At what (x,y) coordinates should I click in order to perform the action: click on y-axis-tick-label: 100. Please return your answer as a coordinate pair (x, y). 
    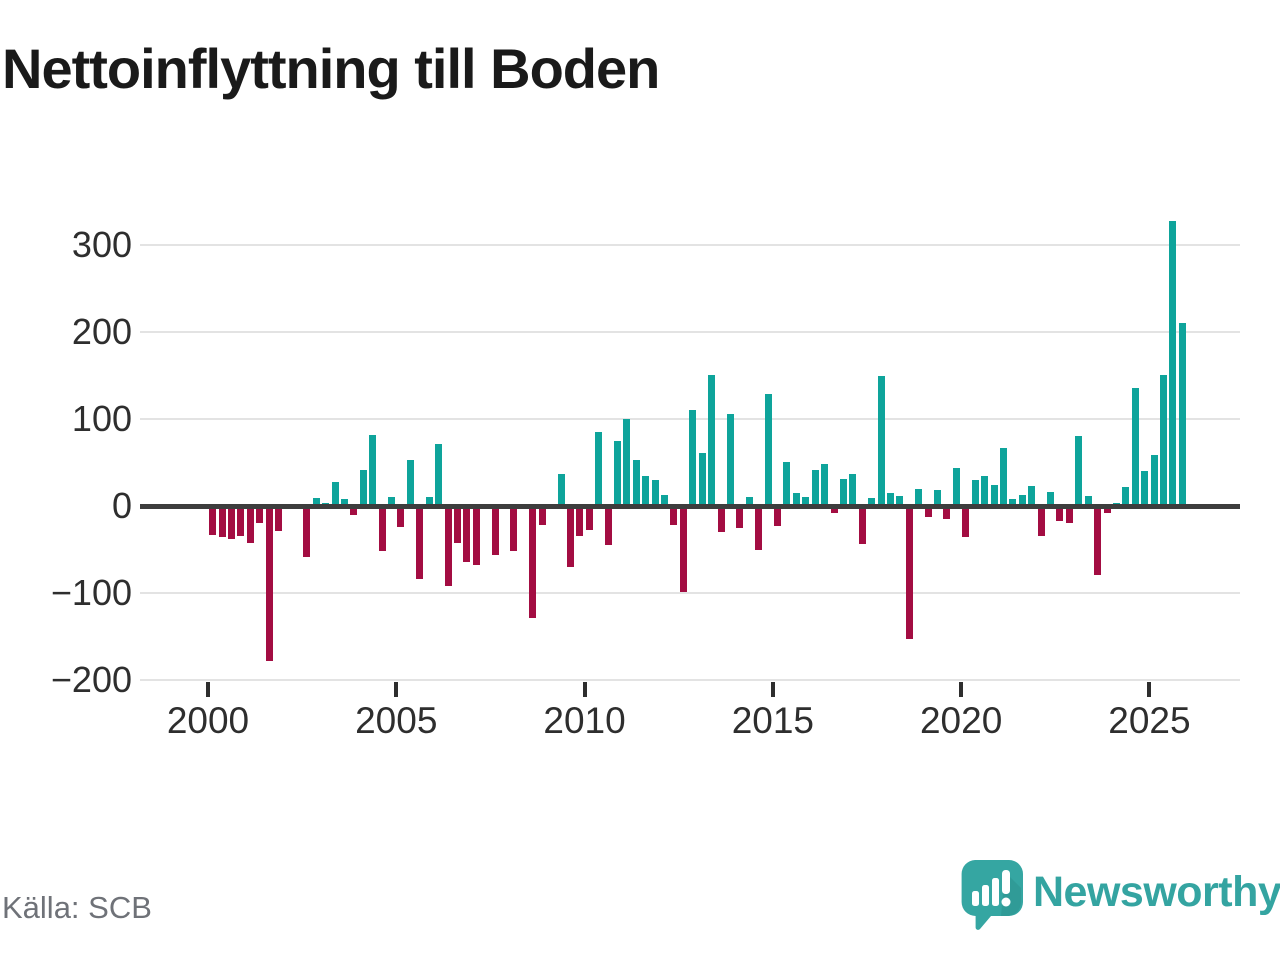
    Looking at the image, I should click on (101, 418).